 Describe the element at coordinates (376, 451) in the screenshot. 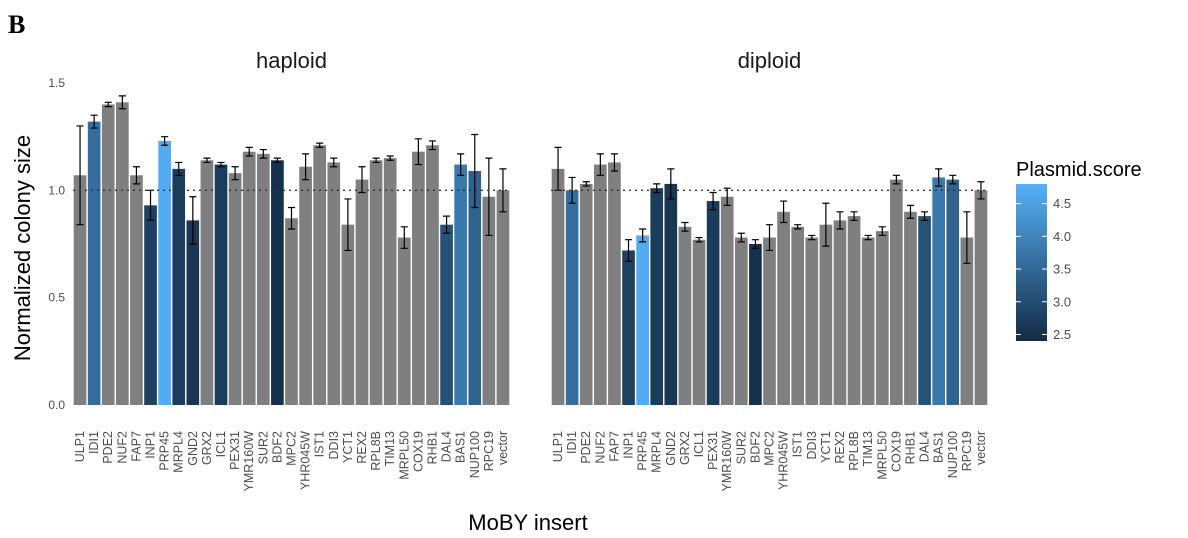

I see `category-label: RPL8B` at that location.